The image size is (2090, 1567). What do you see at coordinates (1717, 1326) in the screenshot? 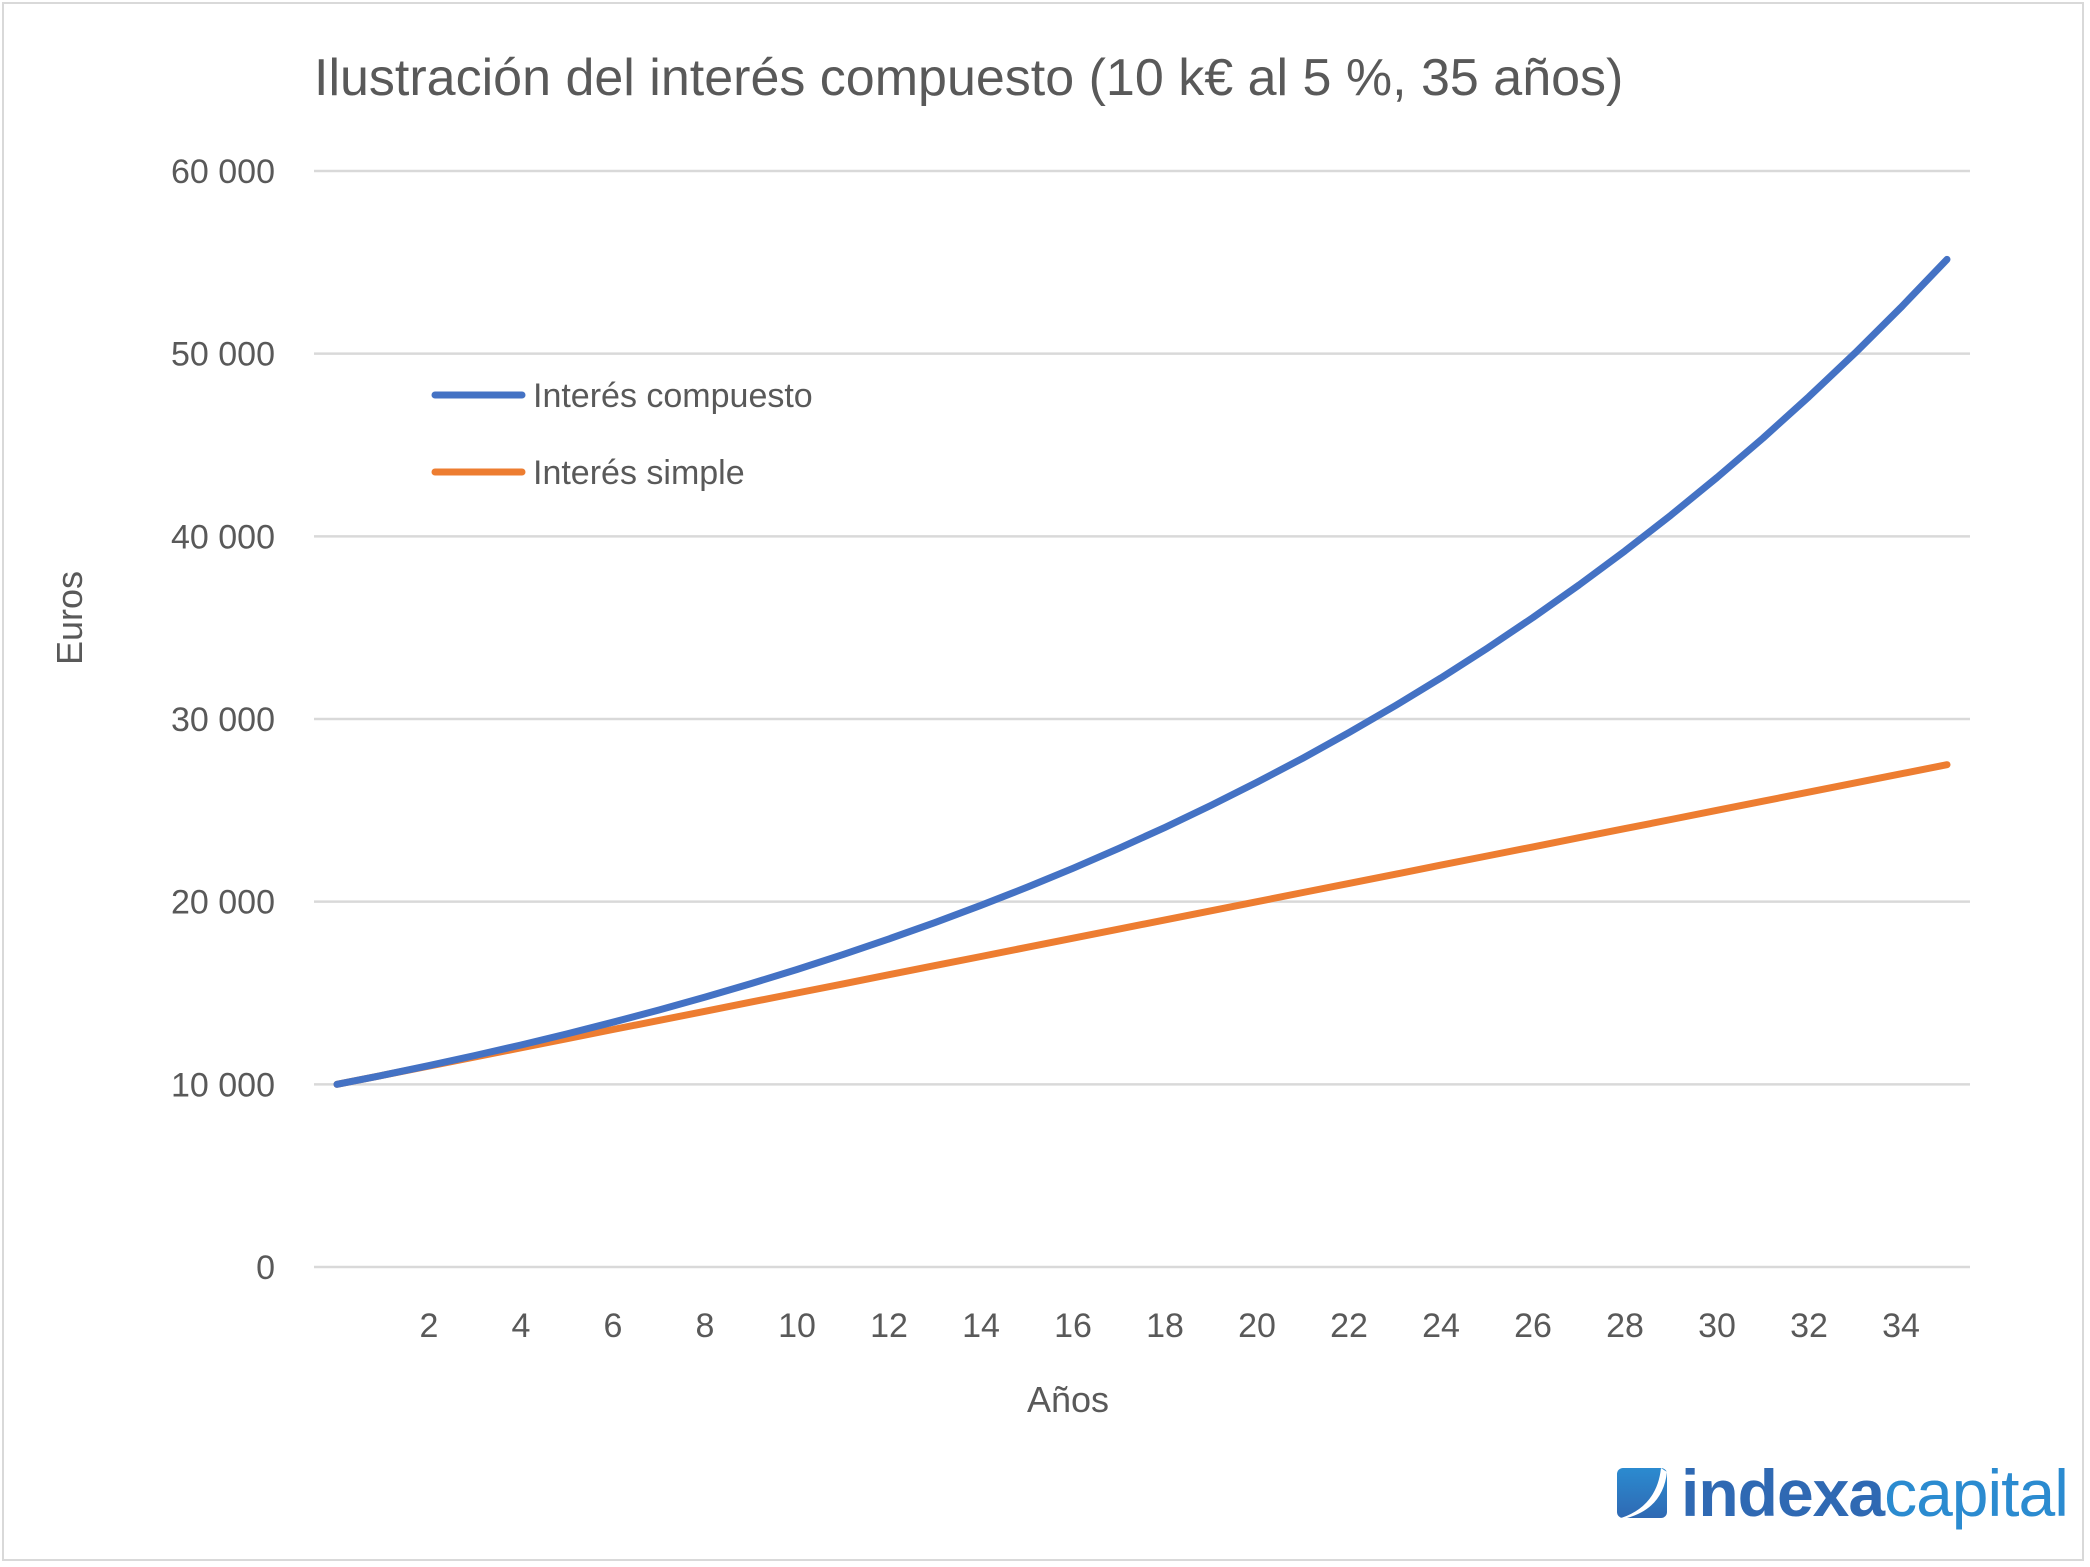
I see `x-tick-label: 30` at bounding box center [1717, 1326].